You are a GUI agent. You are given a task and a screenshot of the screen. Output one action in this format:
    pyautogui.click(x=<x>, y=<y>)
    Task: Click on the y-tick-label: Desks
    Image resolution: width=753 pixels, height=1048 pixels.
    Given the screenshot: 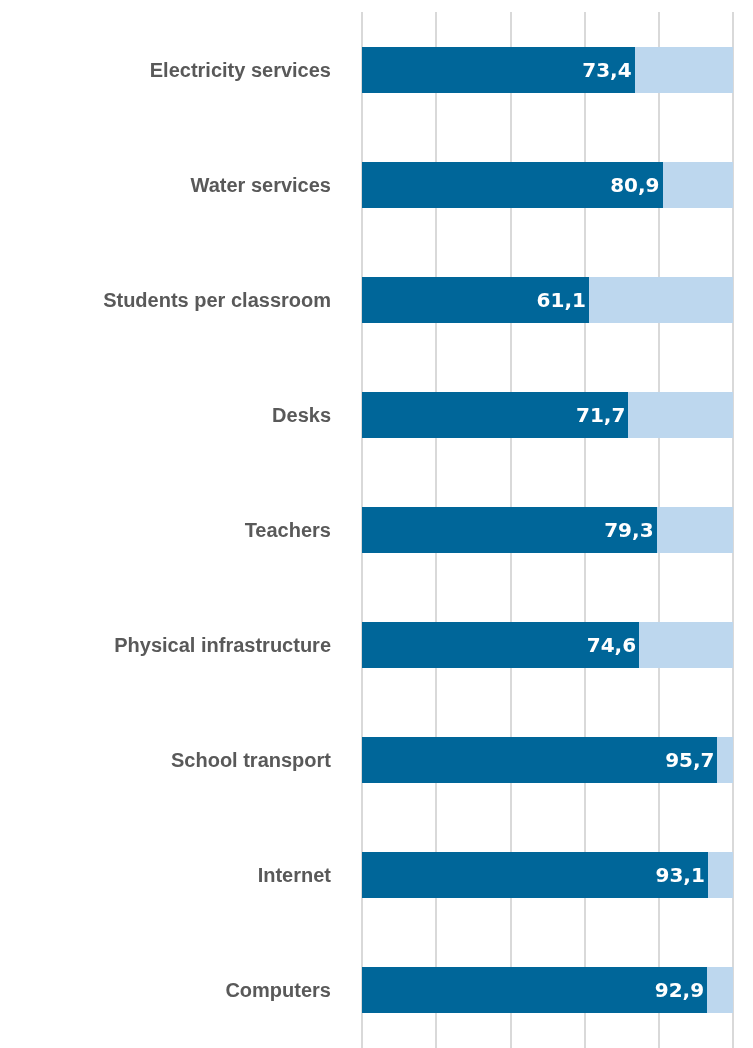 What is the action you would take?
    pyautogui.click(x=301, y=414)
    